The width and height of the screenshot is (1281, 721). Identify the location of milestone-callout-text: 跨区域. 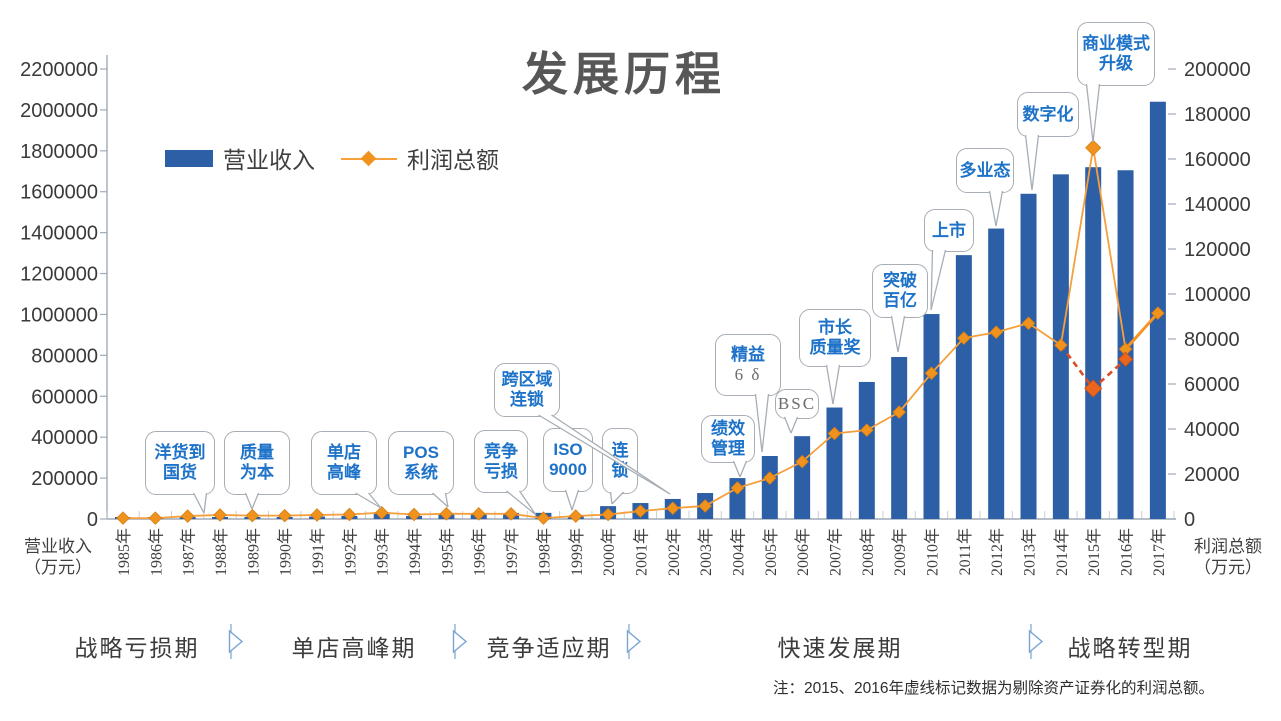
(527, 379).